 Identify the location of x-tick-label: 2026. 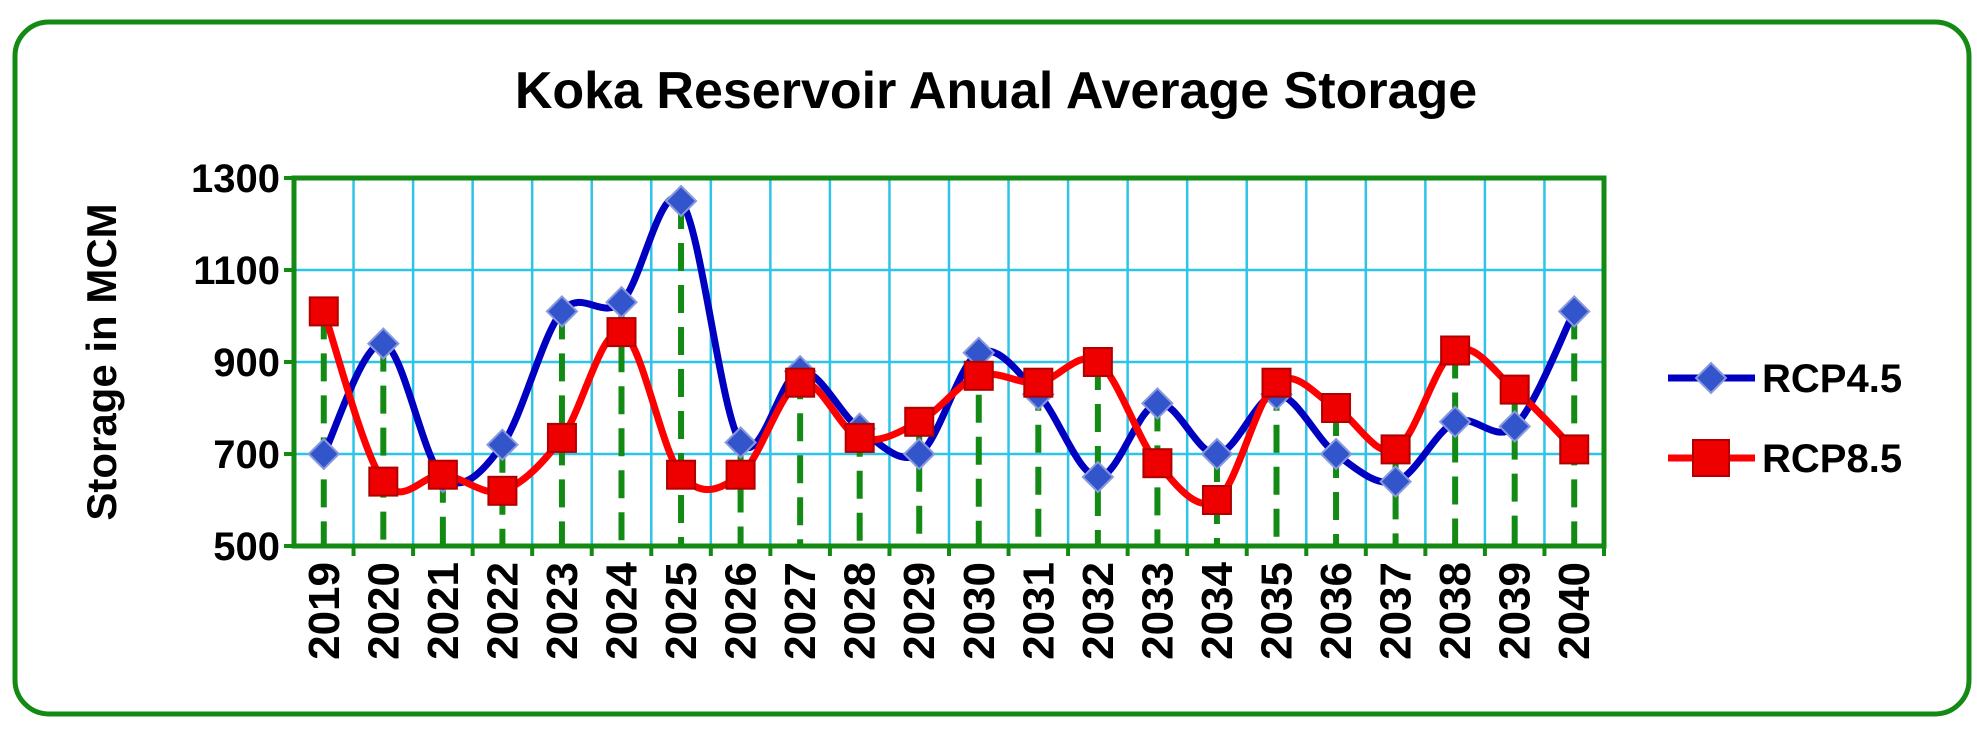
(741, 611).